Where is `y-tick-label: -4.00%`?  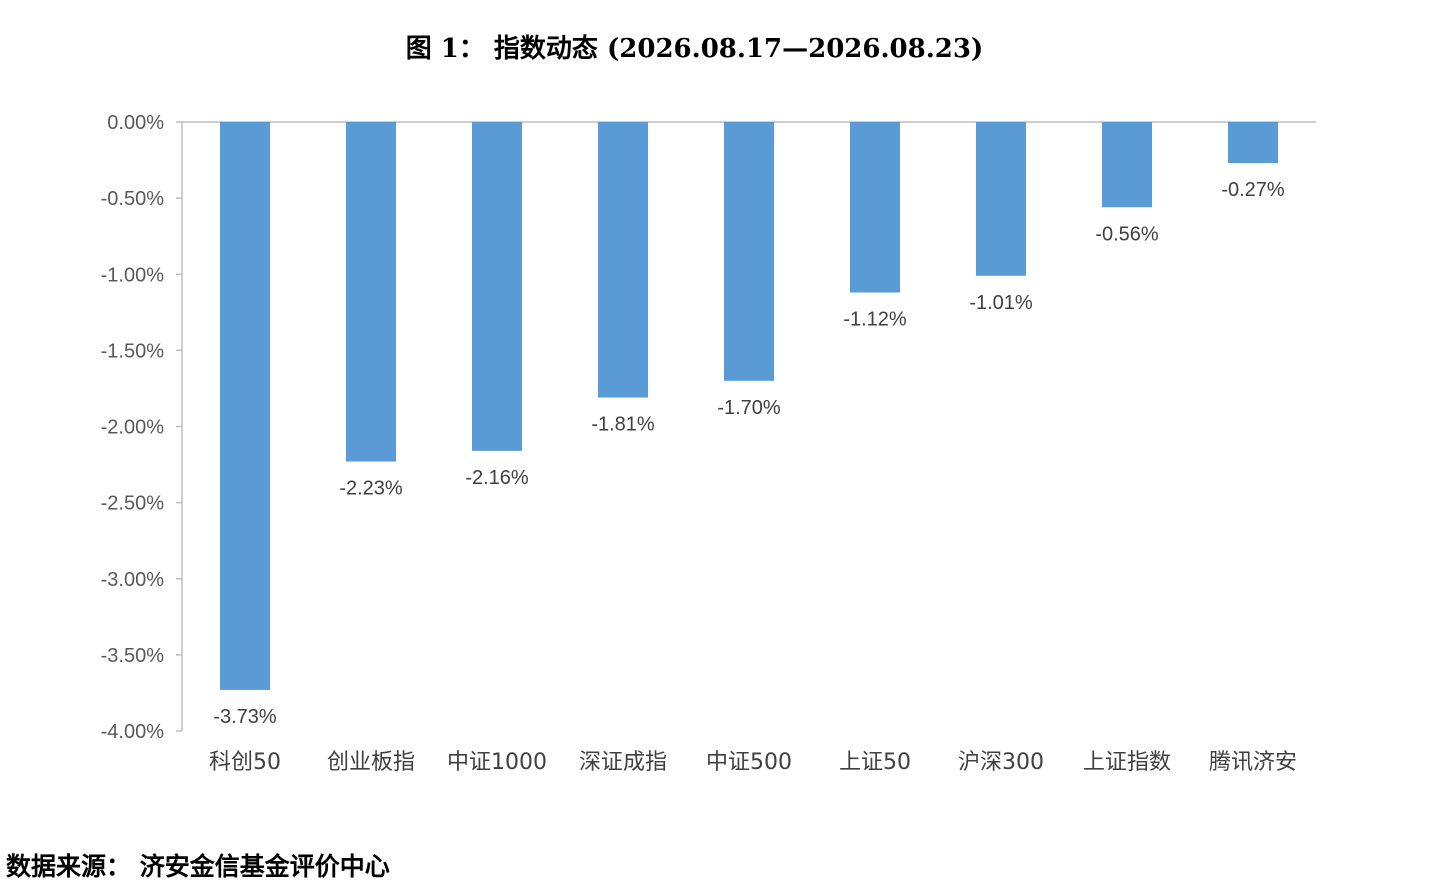 y-tick-label: -4.00% is located at coordinates (133, 732).